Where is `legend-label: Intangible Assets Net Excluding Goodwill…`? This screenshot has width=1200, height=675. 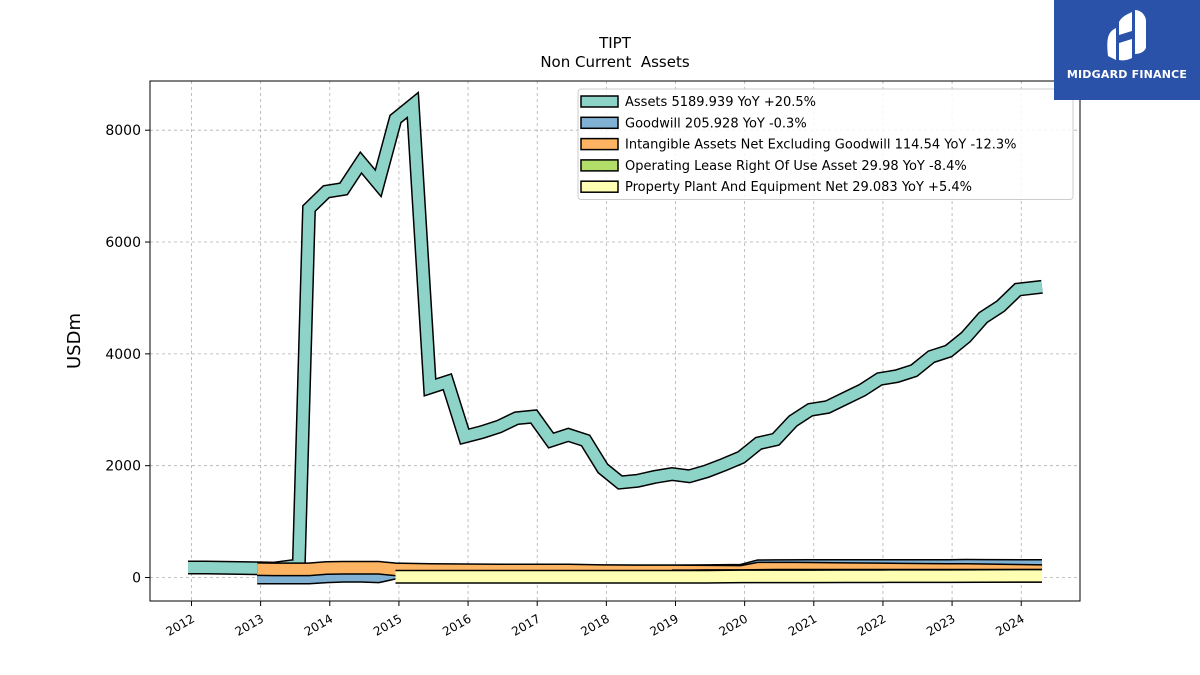
legend-label: Intangible Assets Net Excluding Goodwill… is located at coordinates (820, 145).